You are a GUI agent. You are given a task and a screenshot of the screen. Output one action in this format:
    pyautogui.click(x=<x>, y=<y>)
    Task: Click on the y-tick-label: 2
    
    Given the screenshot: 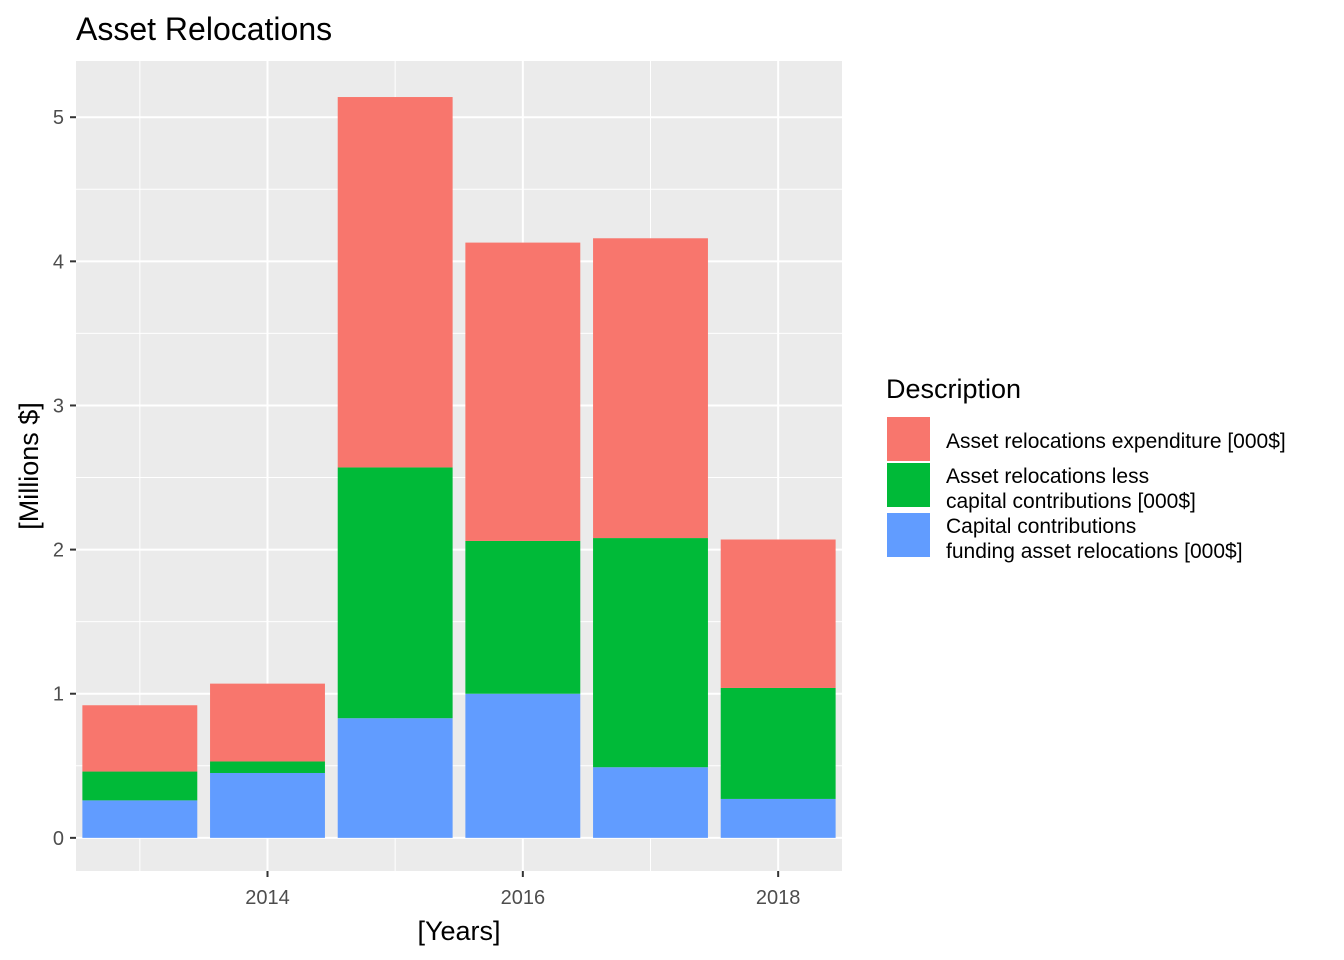 What is the action you would take?
    pyautogui.click(x=58, y=551)
    